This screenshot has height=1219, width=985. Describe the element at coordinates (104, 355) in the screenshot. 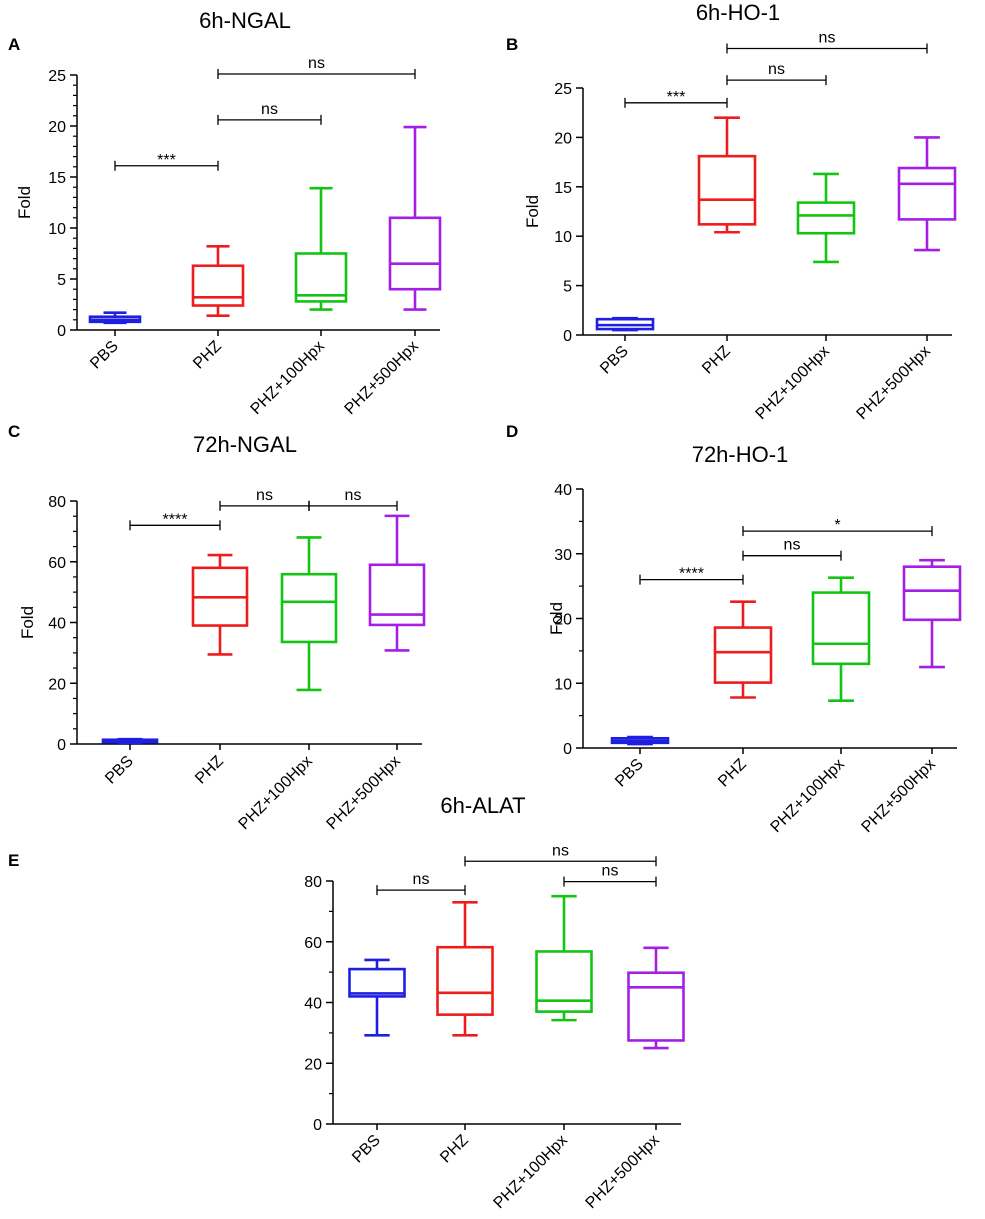

I see `panel-a-category-label: PBS` at that location.